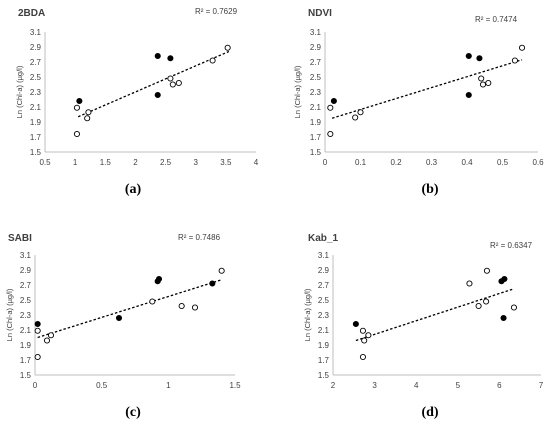  I want to click on x-tick-label: 0.5, so click(102, 385).